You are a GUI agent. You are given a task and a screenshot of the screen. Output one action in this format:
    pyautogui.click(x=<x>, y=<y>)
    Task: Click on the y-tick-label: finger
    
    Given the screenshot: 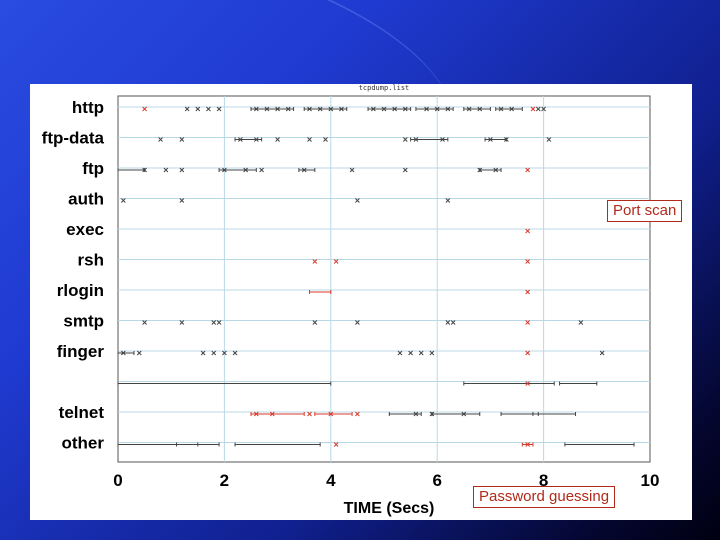 What is the action you would take?
    pyautogui.click(x=81, y=351)
    